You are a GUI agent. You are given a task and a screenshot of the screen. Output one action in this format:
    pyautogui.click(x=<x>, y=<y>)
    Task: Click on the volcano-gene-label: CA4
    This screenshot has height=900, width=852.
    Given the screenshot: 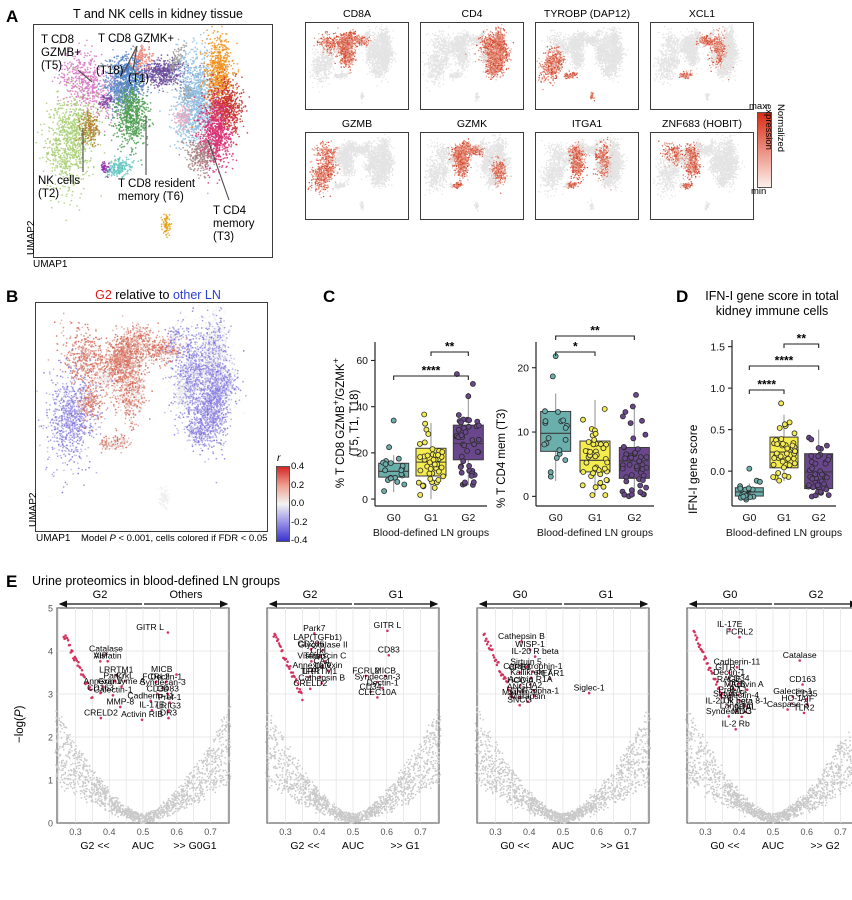 What is the action you would take?
    pyautogui.click(x=321, y=661)
    